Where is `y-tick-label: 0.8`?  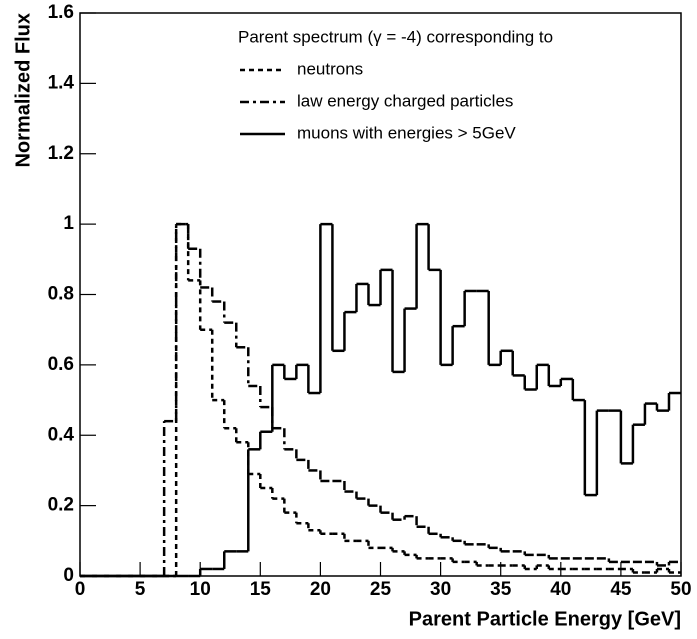
y-tick-label: 0.8 is located at coordinates (61, 294).